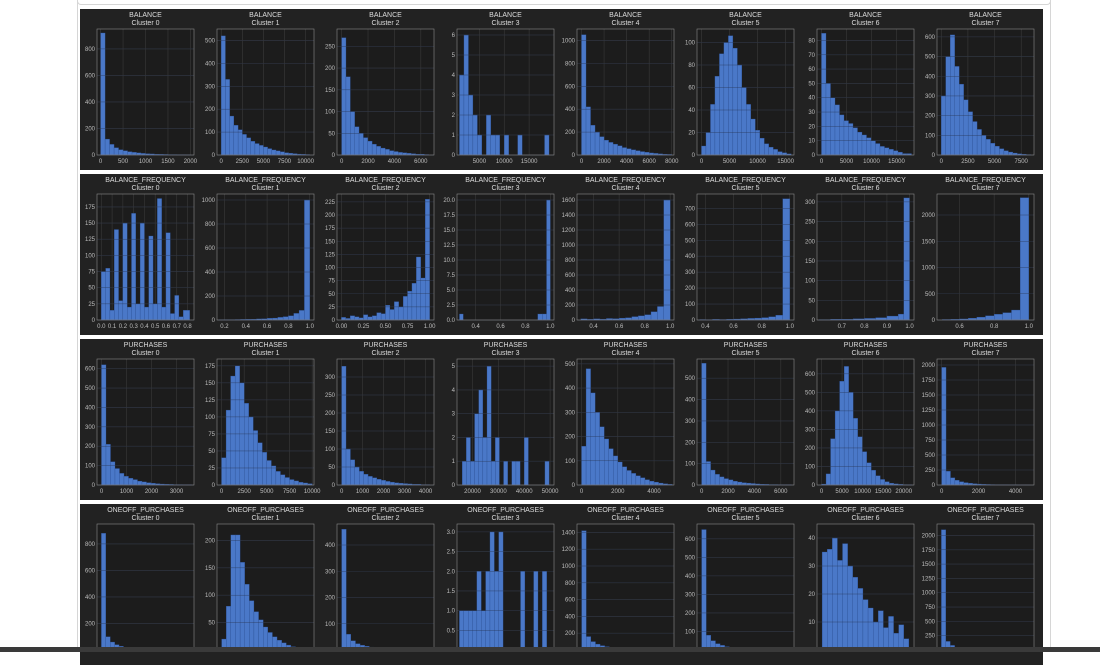  I want to click on y-tick-label: 20.0, so click(449, 201).